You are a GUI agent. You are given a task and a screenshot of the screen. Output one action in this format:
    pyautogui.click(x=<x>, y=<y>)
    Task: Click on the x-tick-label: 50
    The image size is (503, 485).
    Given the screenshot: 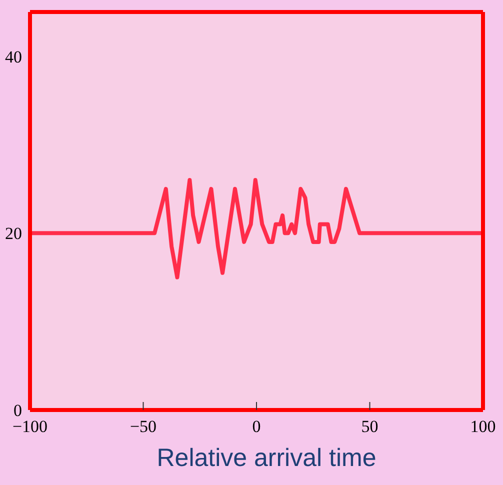 What is the action you would take?
    pyautogui.click(x=369, y=426)
    